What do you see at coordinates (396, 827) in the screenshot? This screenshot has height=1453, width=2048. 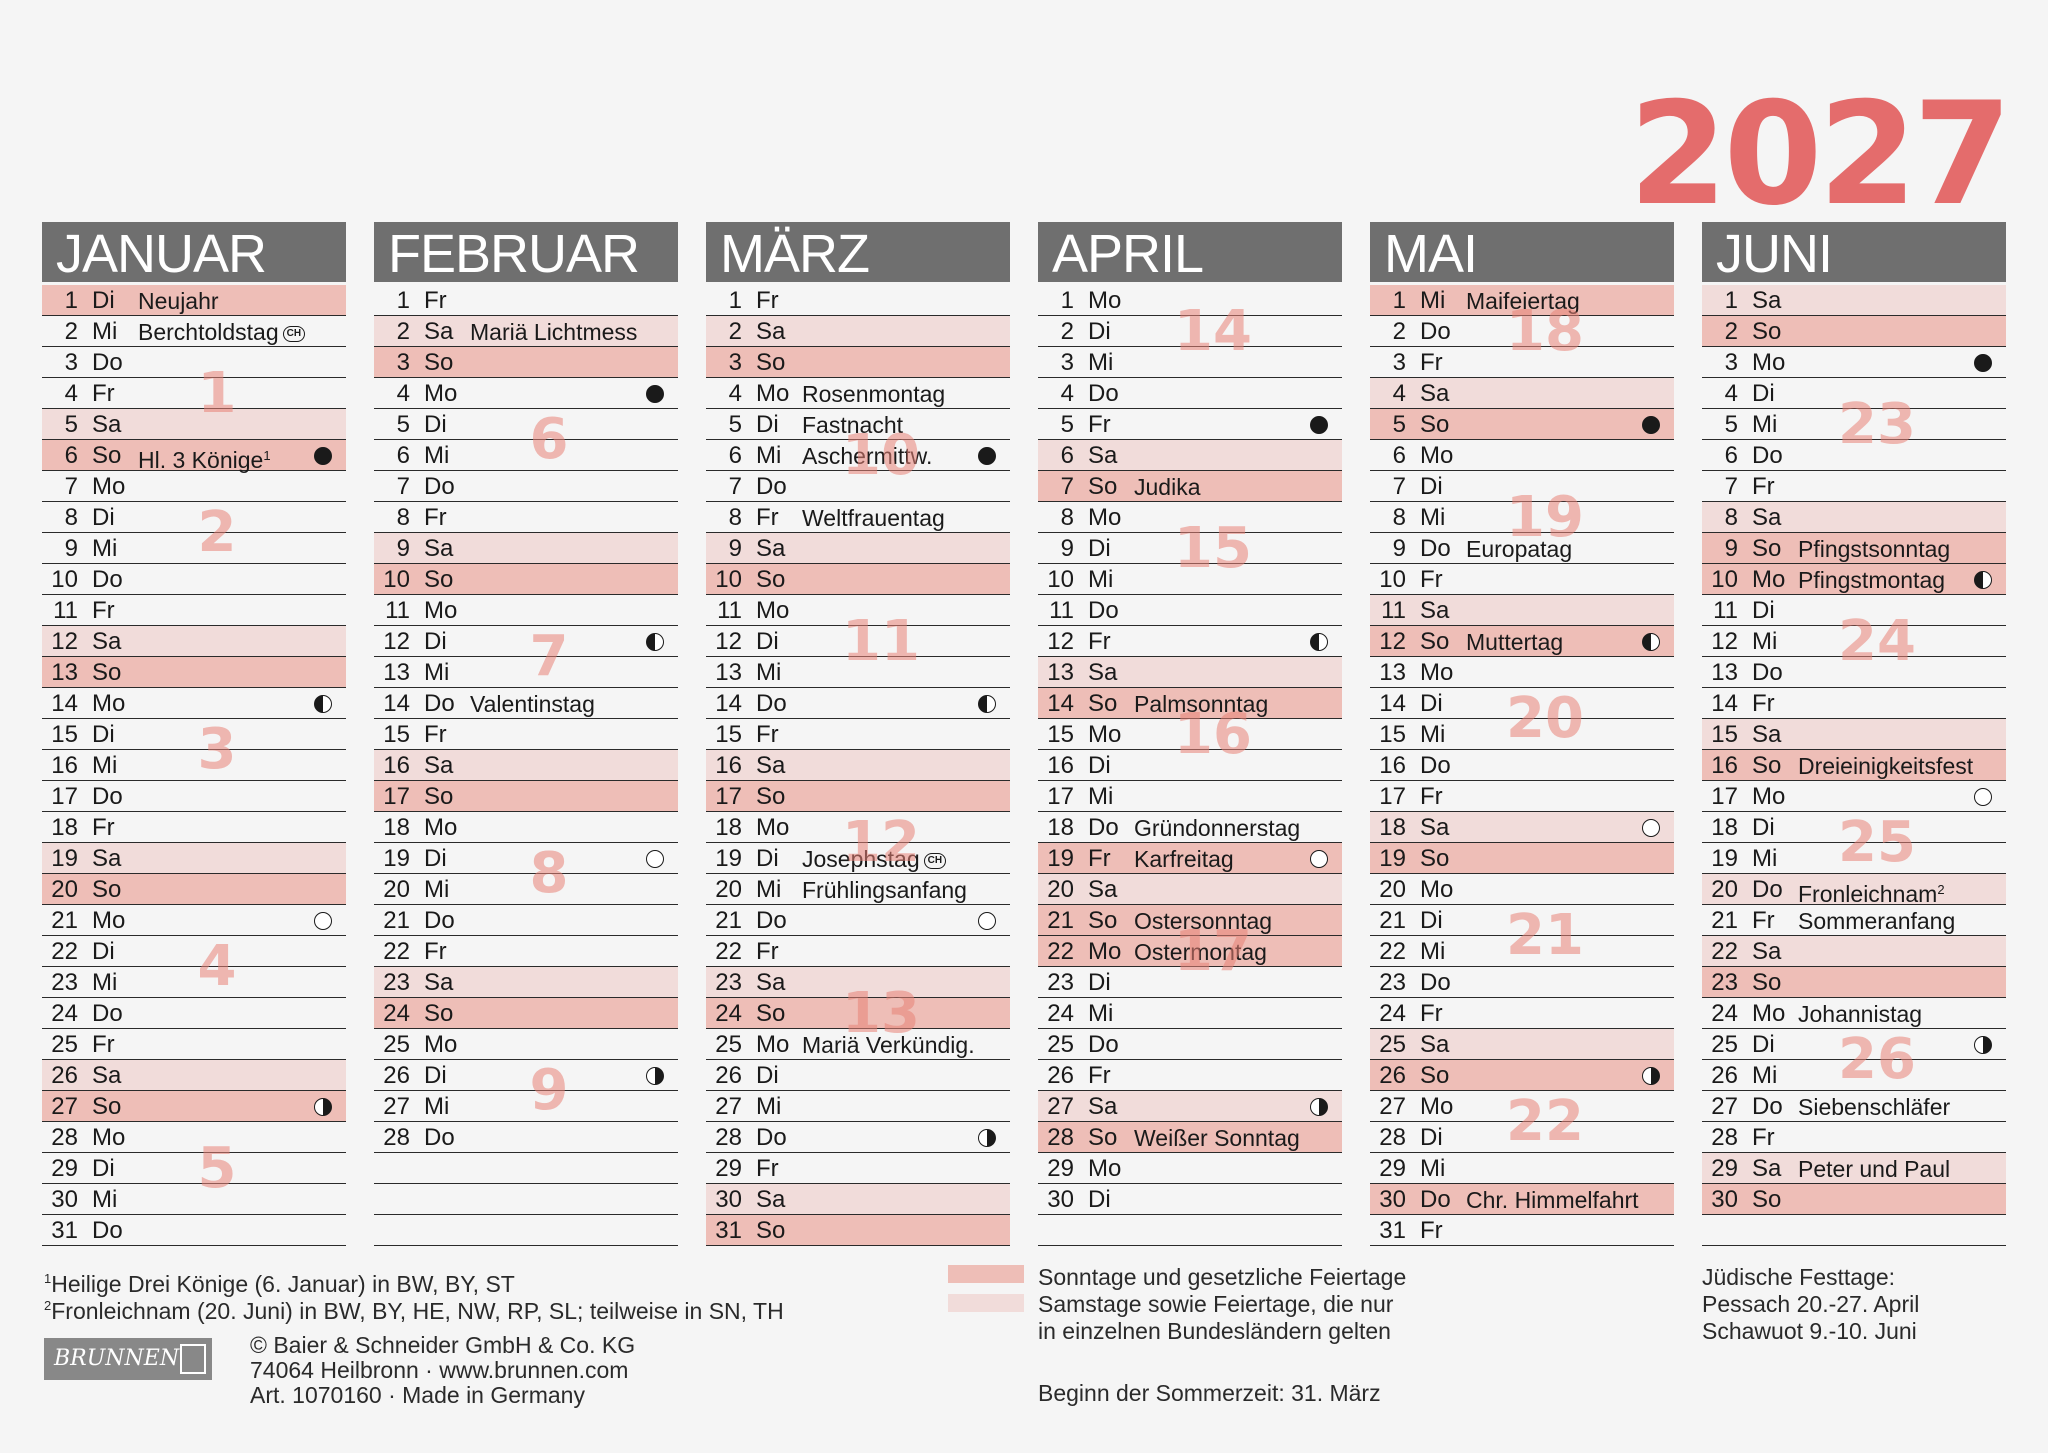 I see `day-number: 18` at bounding box center [396, 827].